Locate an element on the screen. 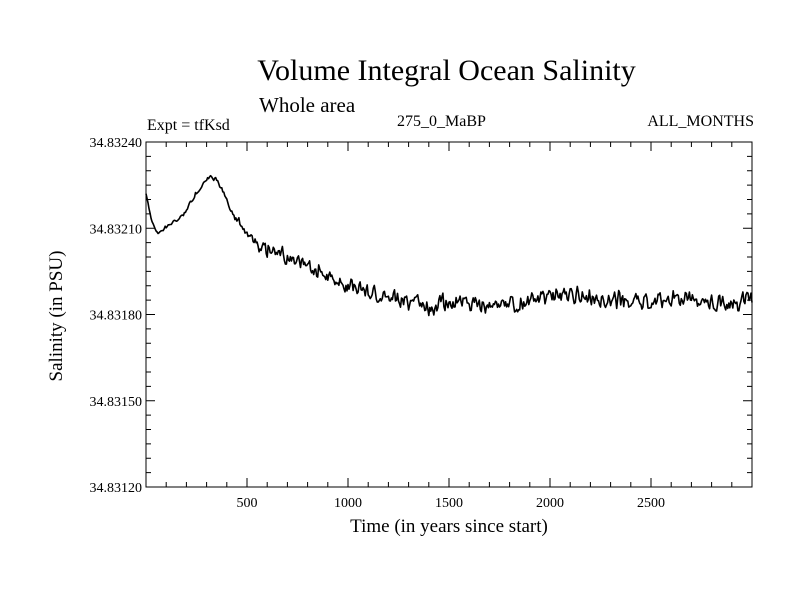  y-tick-labels: 34.83120 34.83150 34.83180 34.83210 34.83240 is located at coordinates (116, 316).